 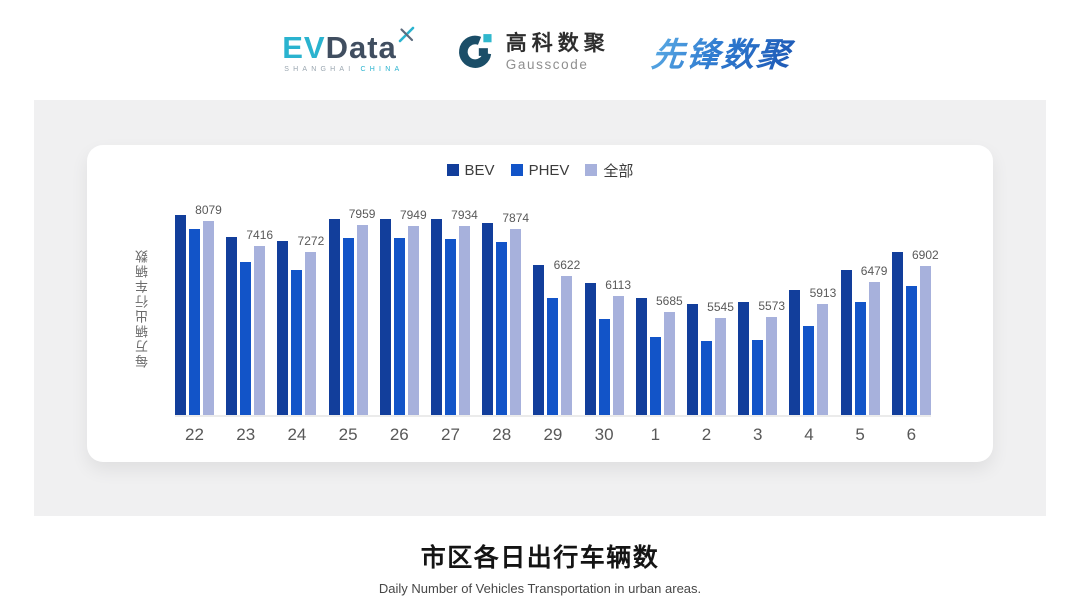 What do you see at coordinates (771, 357) in the screenshot?
I see `bar-all-3: 5573` at bounding box center [771, 357].